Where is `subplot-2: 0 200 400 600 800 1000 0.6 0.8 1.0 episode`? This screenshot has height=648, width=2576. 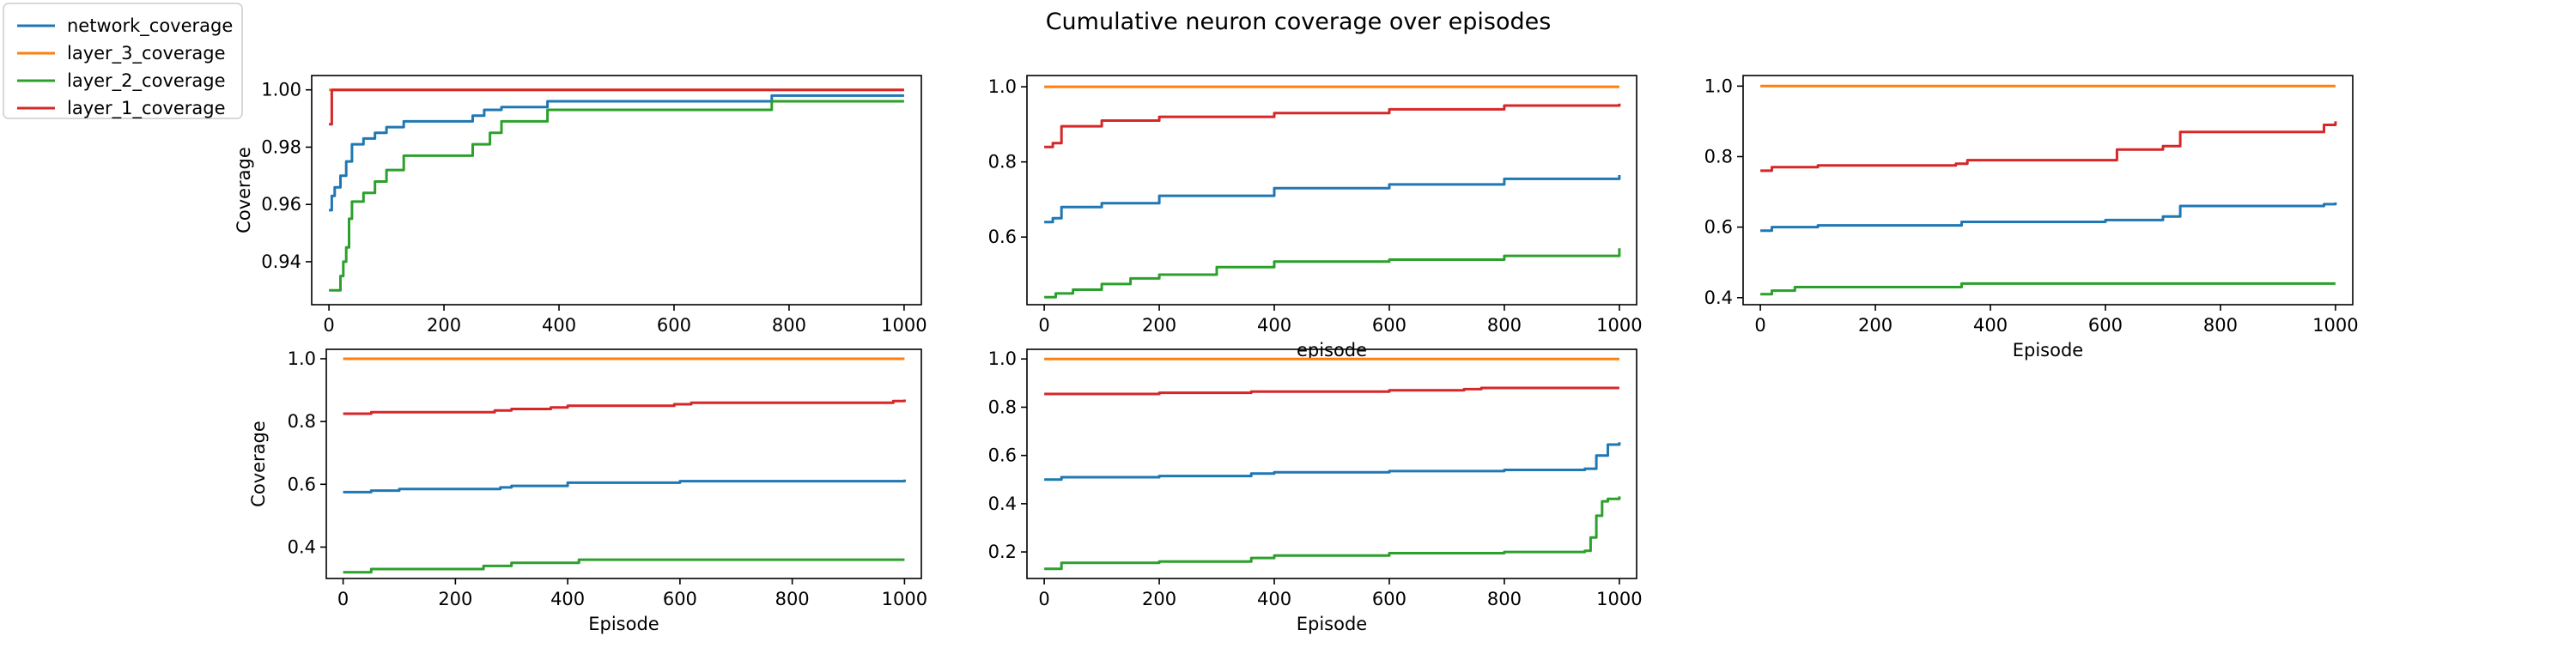 subplot-2: 0 200 400 600 800 1000 0.6 0.8 1.0 episode is located at coordinates (1316, 217).